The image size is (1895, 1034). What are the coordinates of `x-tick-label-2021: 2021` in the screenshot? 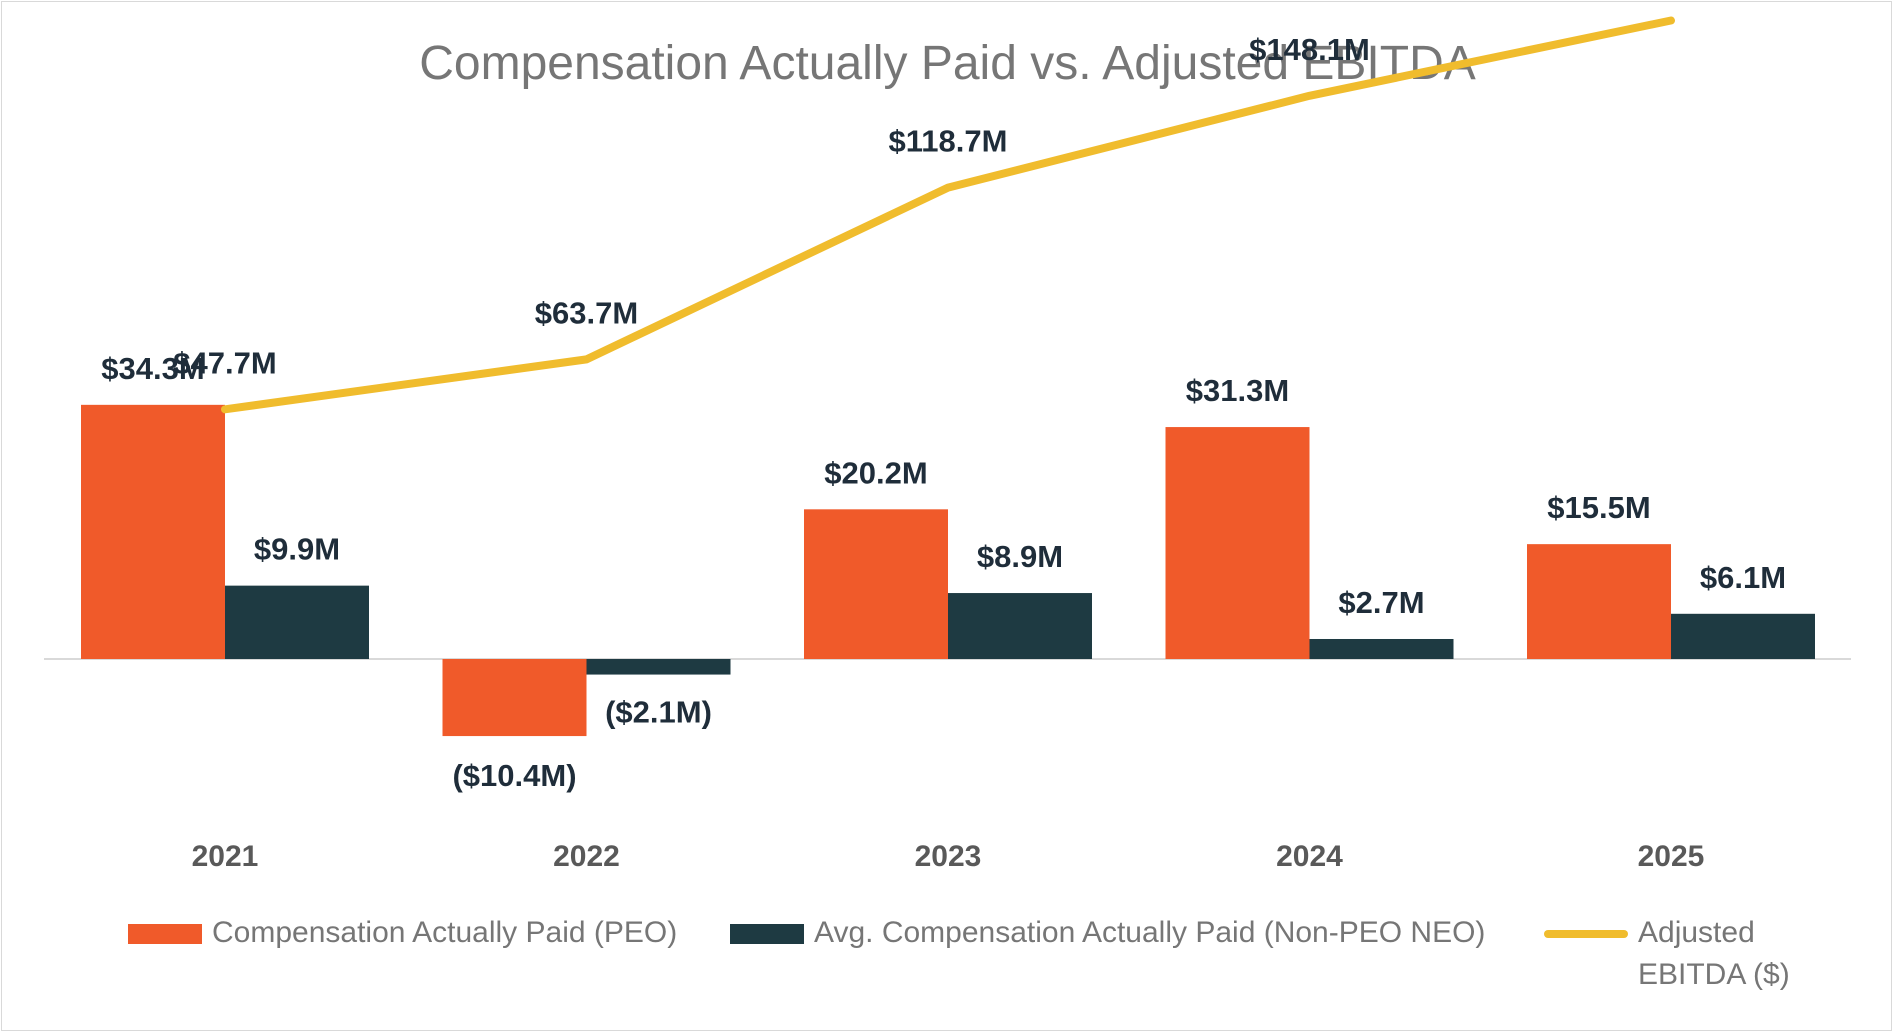 It's located at (225, 856).